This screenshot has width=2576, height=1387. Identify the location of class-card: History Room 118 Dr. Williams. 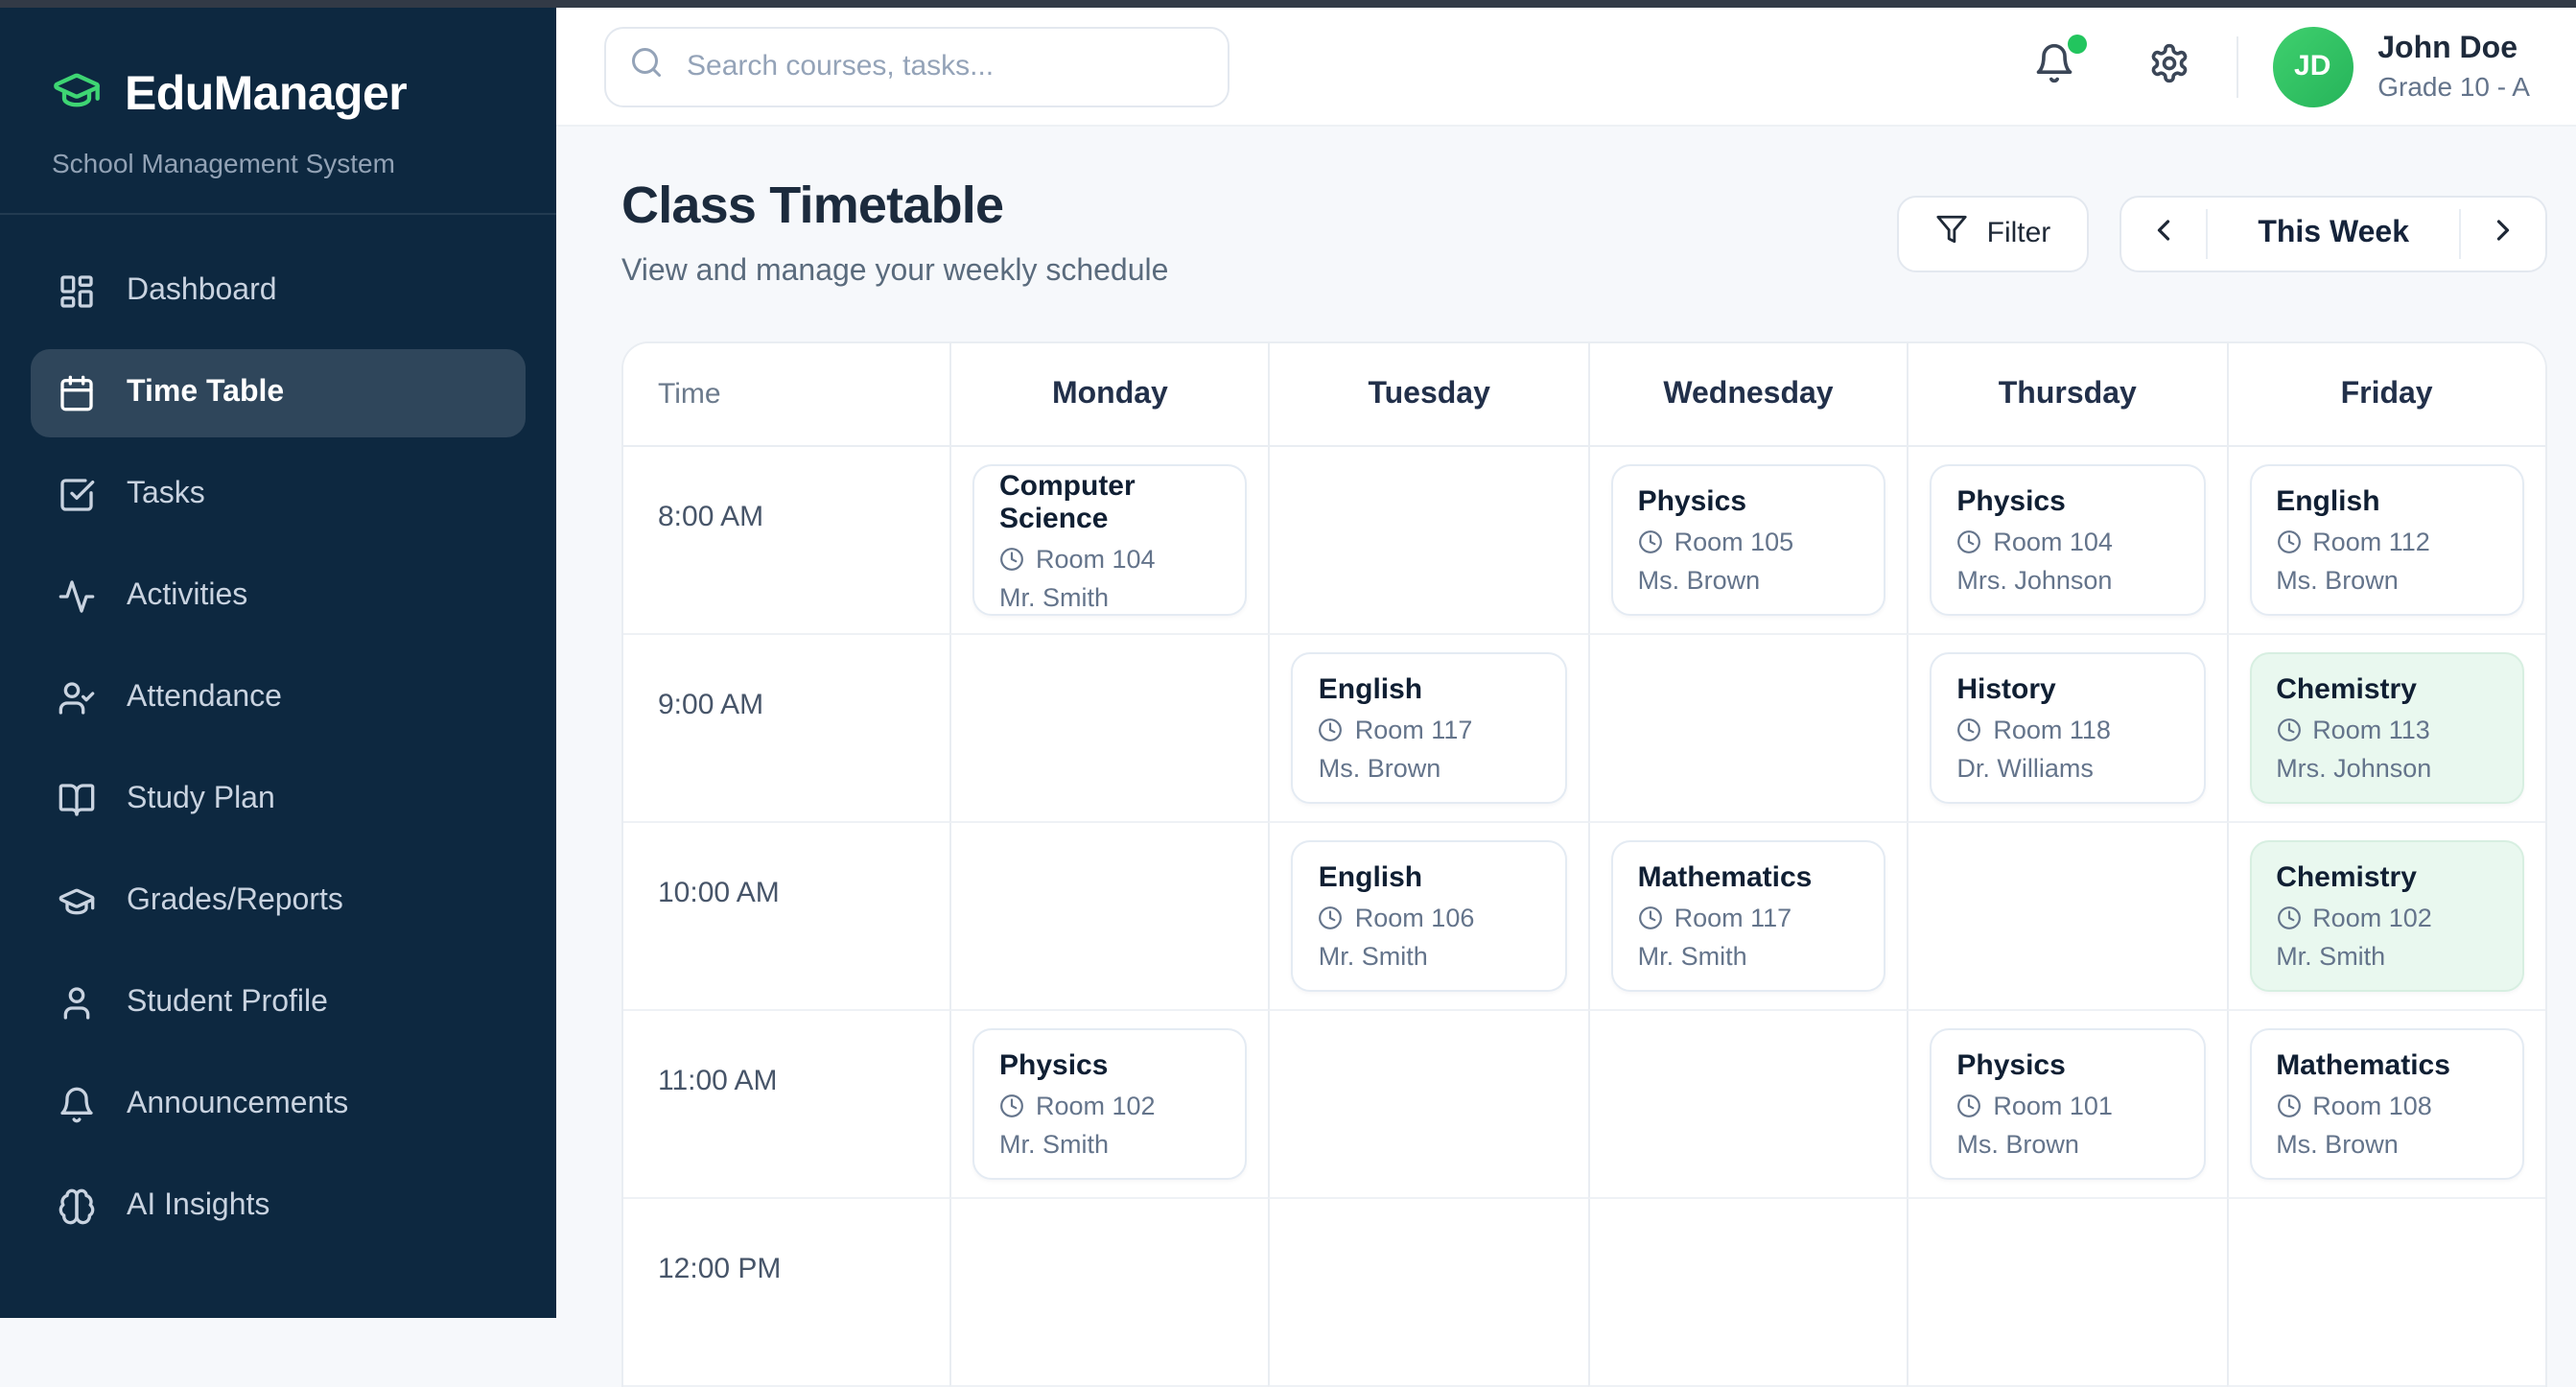
(2068, 728).